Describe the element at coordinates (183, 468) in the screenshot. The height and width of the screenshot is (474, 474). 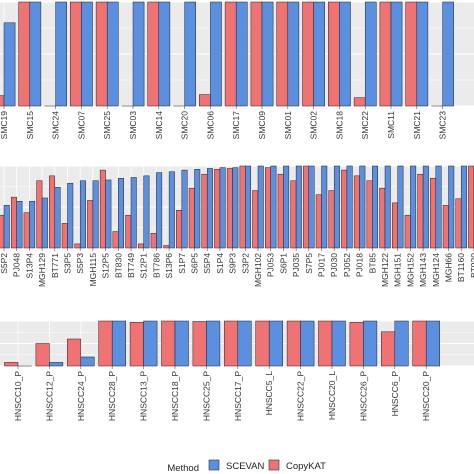
I see `legend-title: Method` at that location.